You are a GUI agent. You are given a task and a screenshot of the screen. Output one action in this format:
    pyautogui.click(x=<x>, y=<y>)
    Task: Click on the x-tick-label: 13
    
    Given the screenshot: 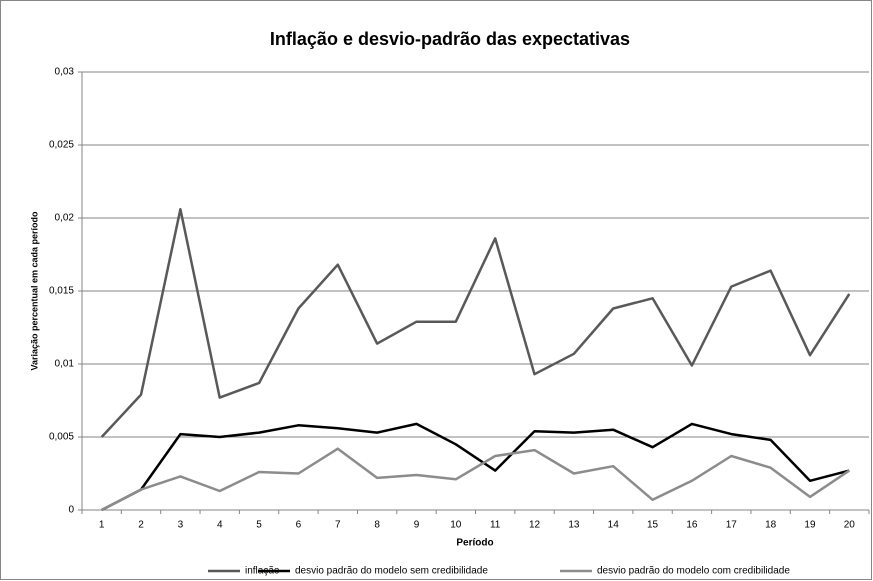 What is the action you would take?
    pyautogui.click(x=574, y=525)
    